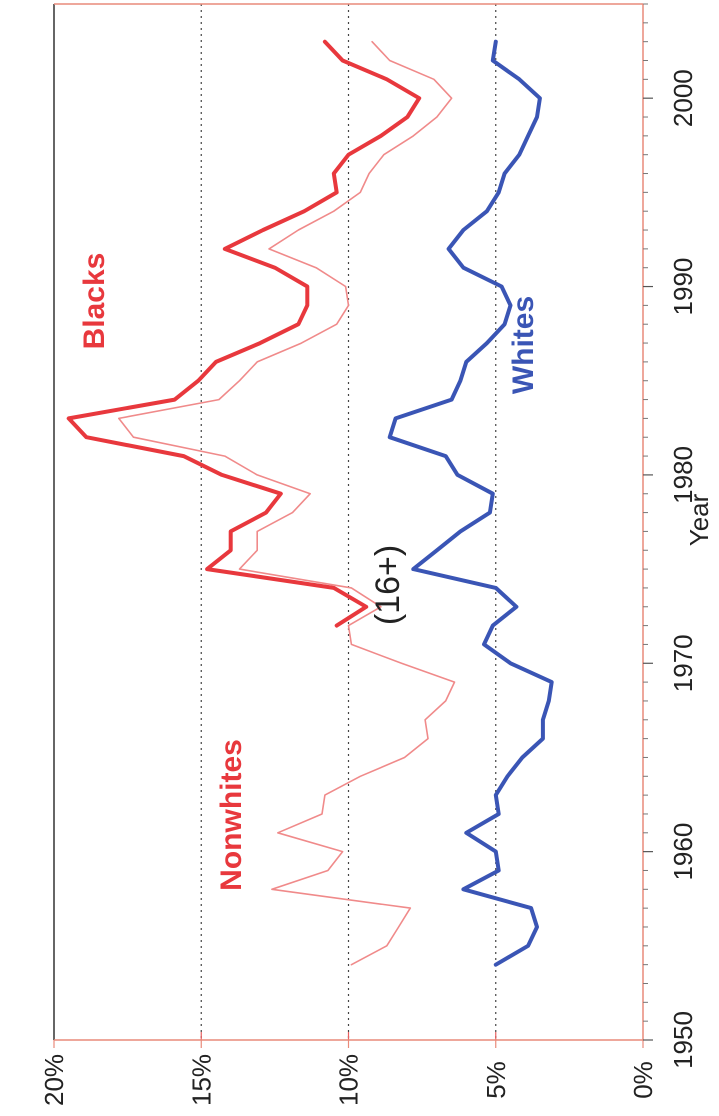  What do you see at coordinates (683, 98) in the screenshot?
I see `x-tick-label-5: 2000` at bounding box center [683, 98].